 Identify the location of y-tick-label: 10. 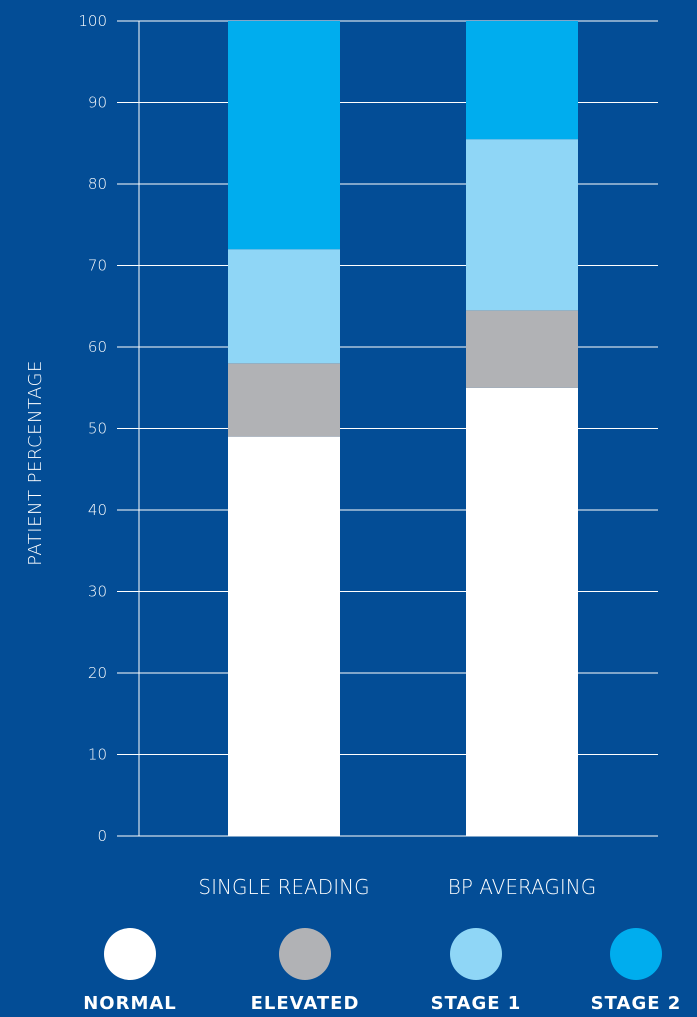
(97, 755).